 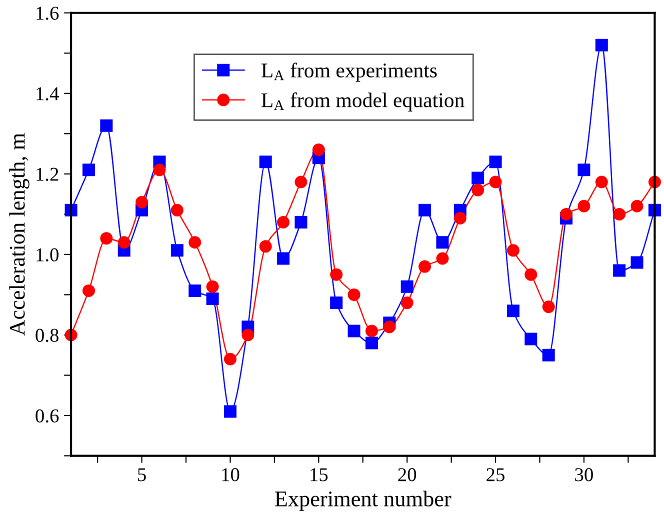 I want to click on x-axis-title: Experiment number, so click(x=363, y=500).